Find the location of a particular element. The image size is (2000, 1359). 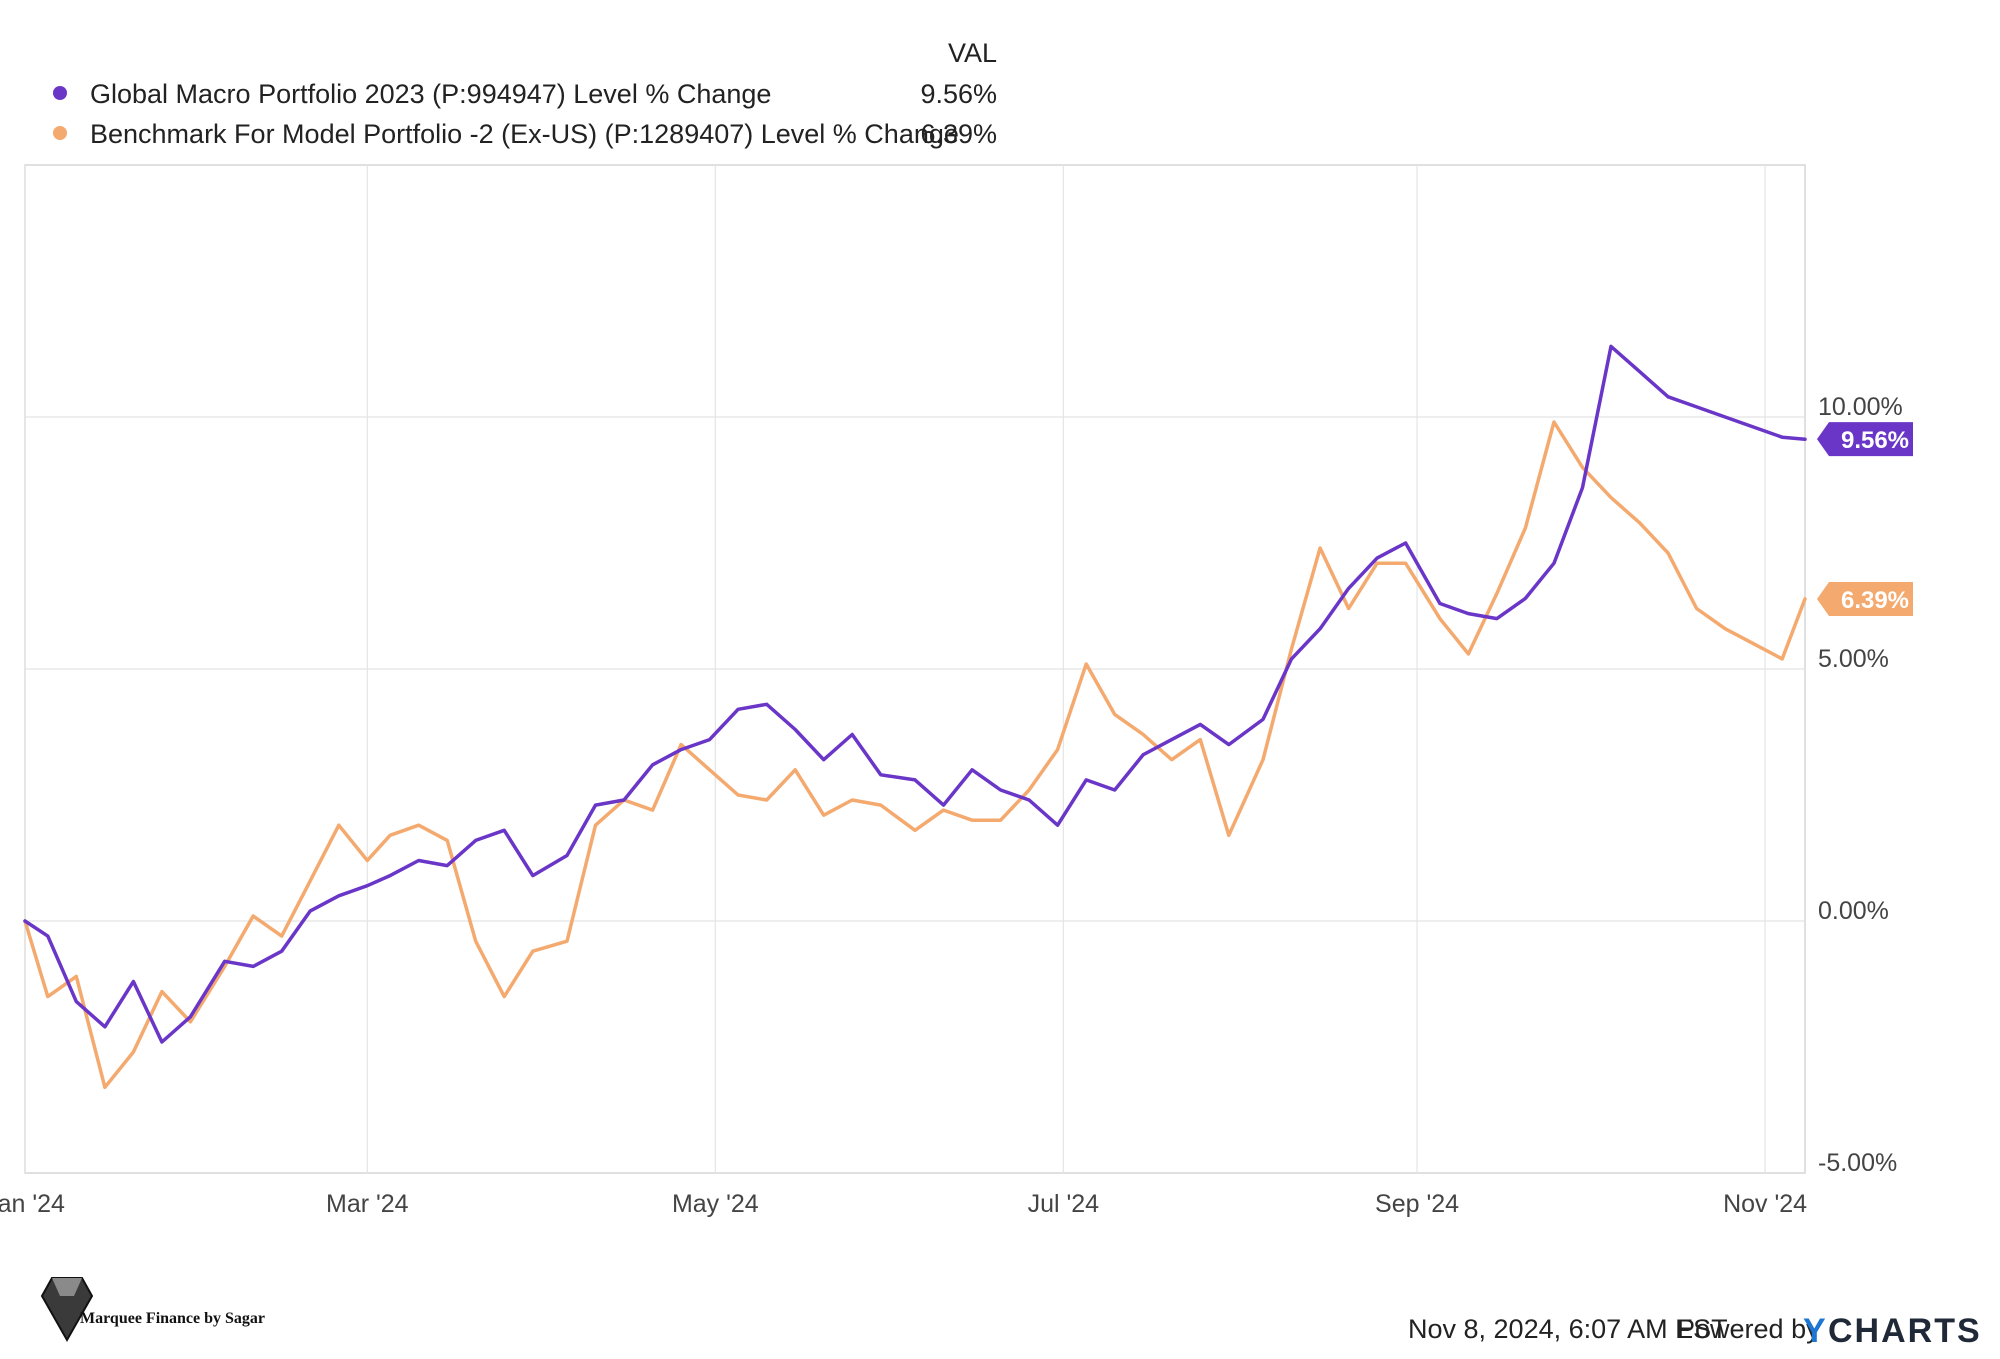

x-tick-label: Jan '24 is located at coordinates (32, 1204).